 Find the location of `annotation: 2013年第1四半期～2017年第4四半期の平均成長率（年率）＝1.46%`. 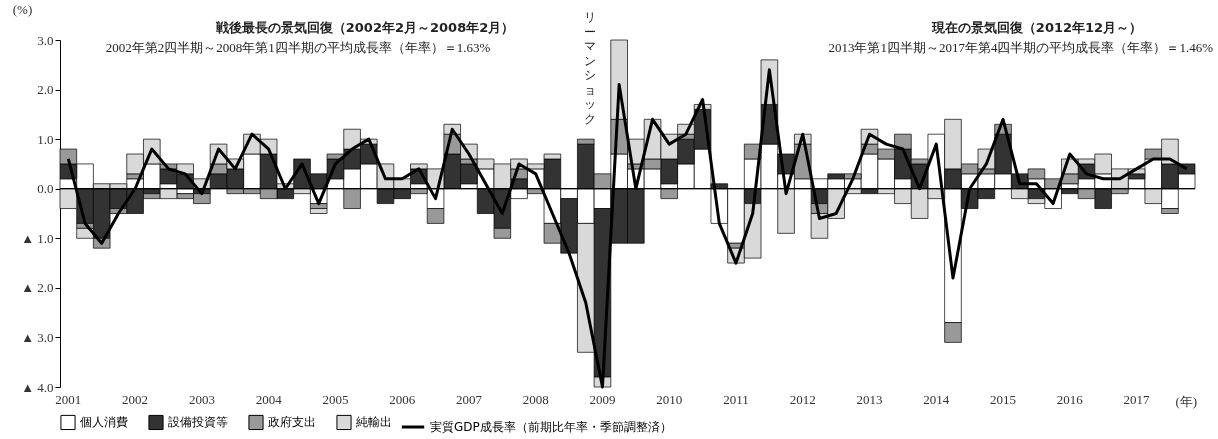

annotation: 2013年第1四半期～2017年第4四半期の平均成長率（年率）＝1.46% is located at coordinates (1021, 47).